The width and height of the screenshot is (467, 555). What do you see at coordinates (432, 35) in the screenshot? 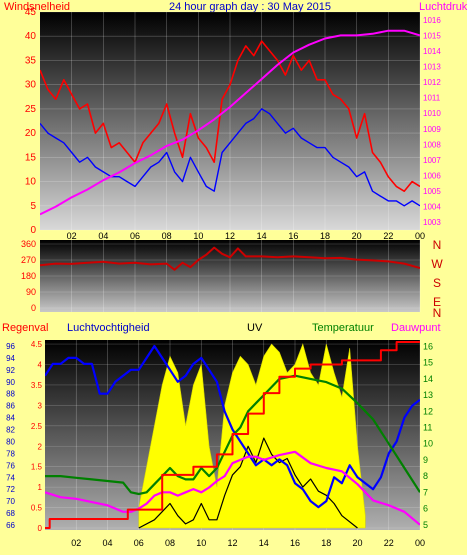
I see `pressure-y-tick: 1015` at bounding box center [432, 35].